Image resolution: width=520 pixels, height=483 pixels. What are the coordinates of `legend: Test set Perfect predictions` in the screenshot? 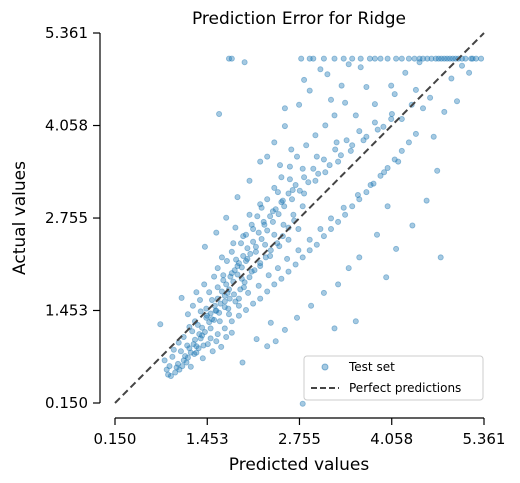 It's located at (393, 378).